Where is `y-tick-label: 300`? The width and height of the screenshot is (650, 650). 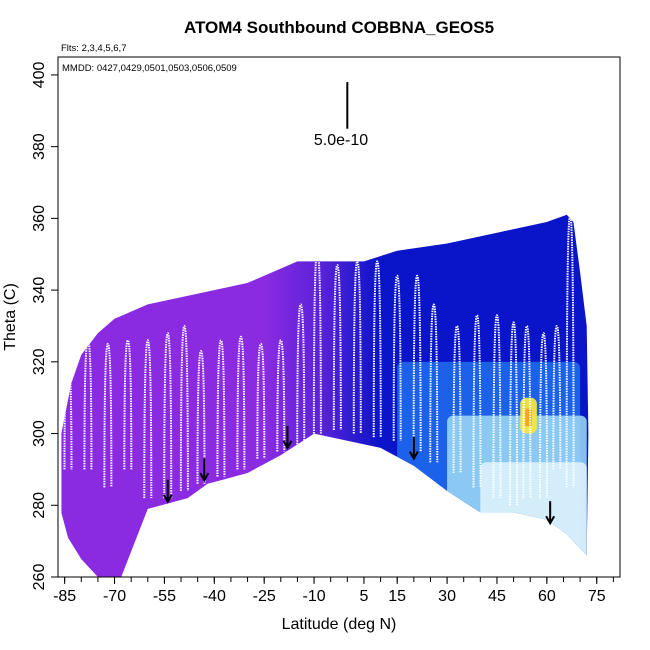
y-tick-label: 300 is located at coordinates (39, 433).